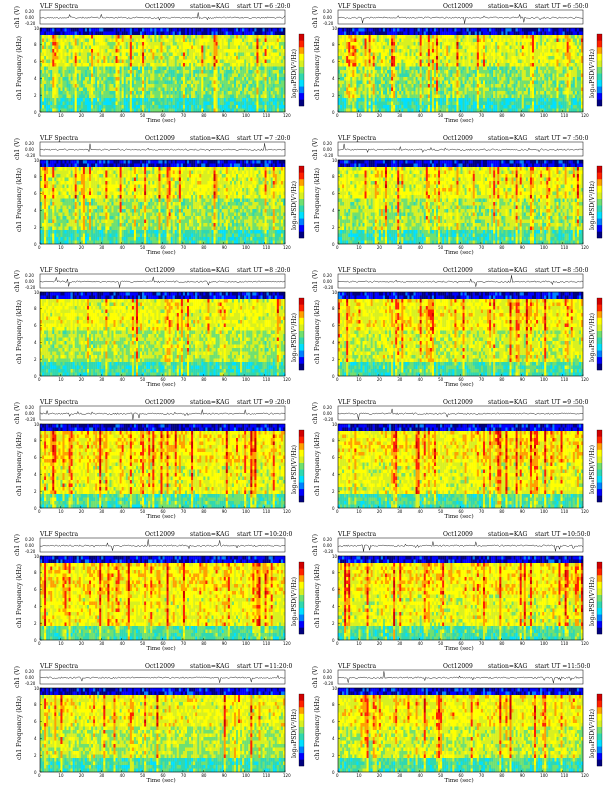  Describe the element at coordinates (561, 270) in the screenshot. I see `panel-start-time: start UT =8 :50:0` at that location.